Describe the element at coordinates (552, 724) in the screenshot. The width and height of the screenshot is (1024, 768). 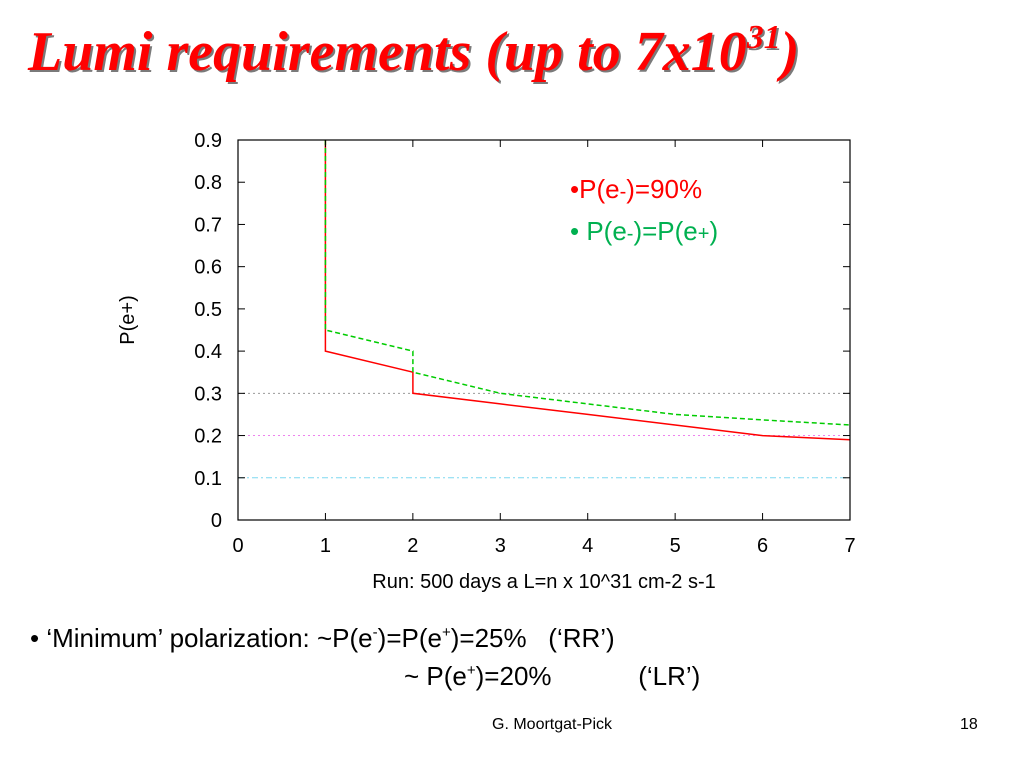
I see `footer-author: G. Moortgat-Pick` at that location.